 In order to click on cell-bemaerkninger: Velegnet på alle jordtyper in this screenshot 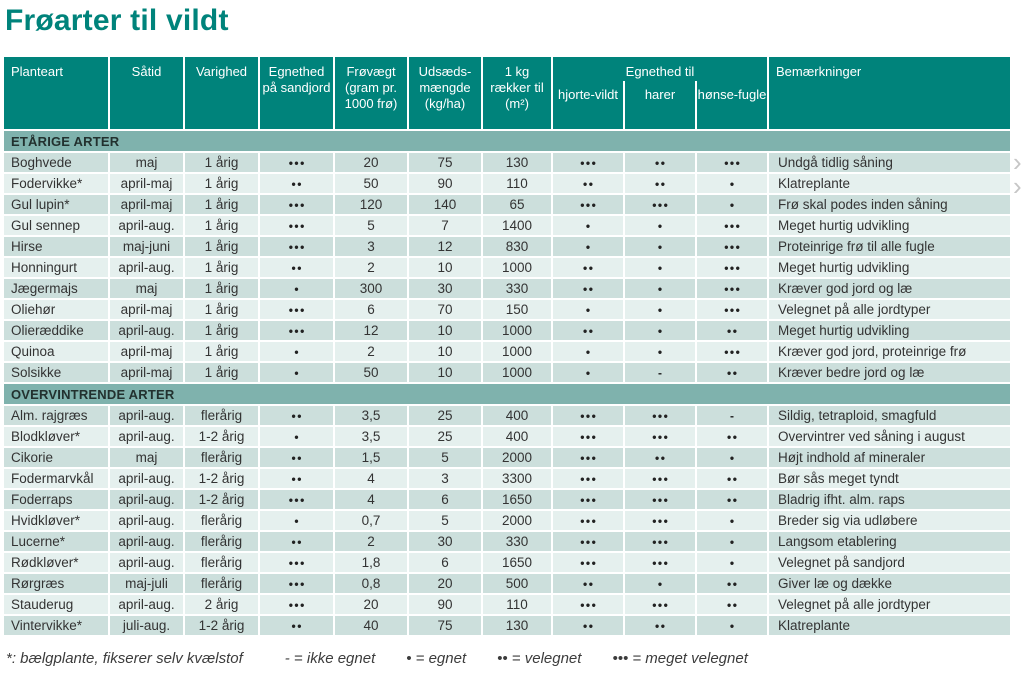, I will do `click(889, 310)`.